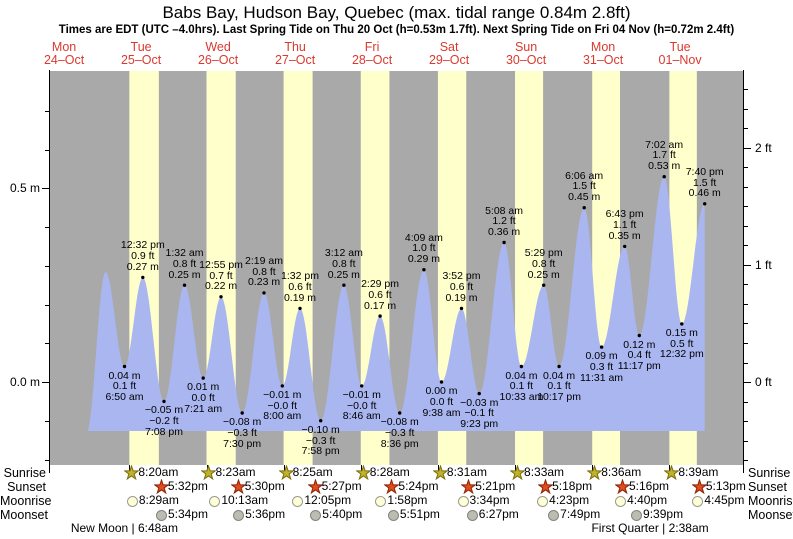 Image resolution: width=793 pixels, height=539 pixels. I want to click on tide-extreme-label-line: 0.4 ft, so click(639, 355).